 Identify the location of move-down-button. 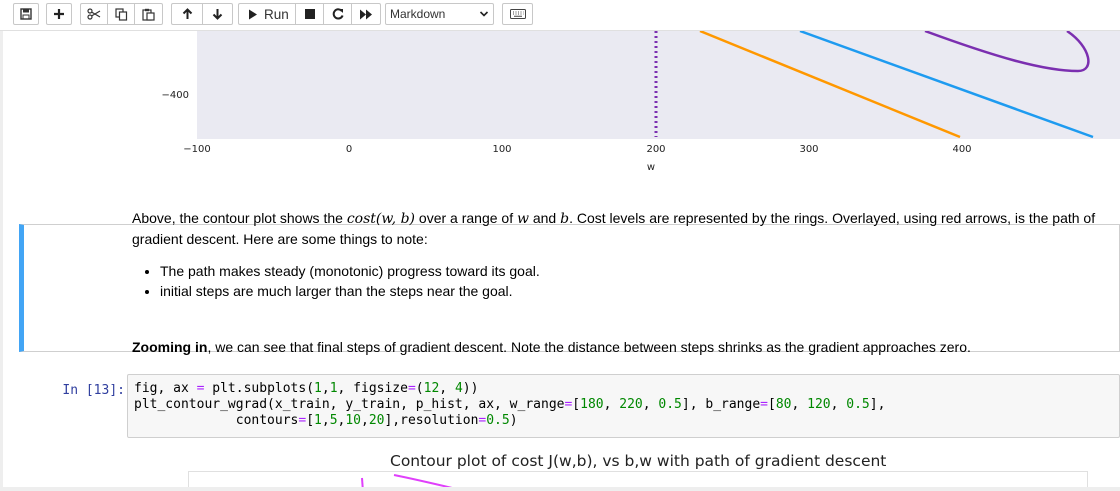
(217, 14).